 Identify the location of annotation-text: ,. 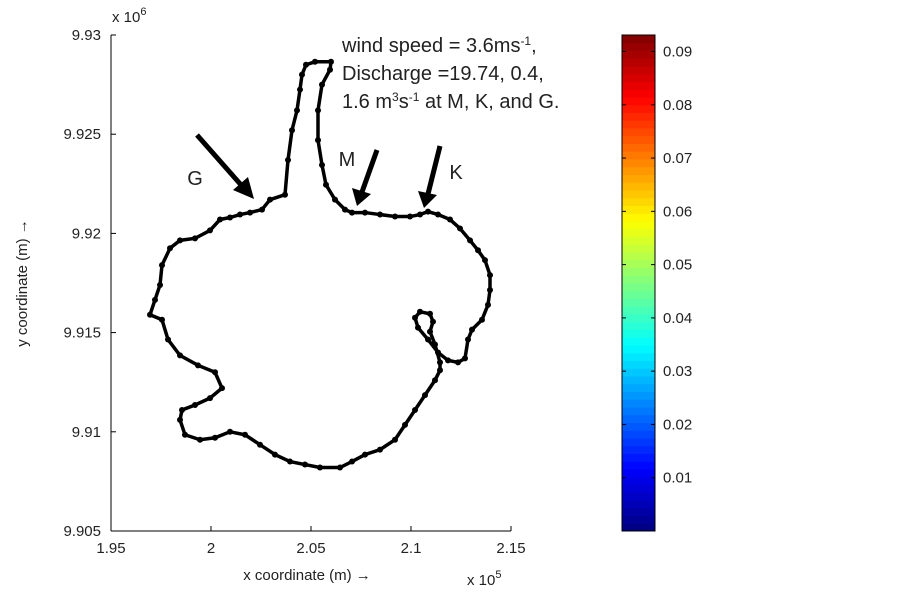
(534, 46).